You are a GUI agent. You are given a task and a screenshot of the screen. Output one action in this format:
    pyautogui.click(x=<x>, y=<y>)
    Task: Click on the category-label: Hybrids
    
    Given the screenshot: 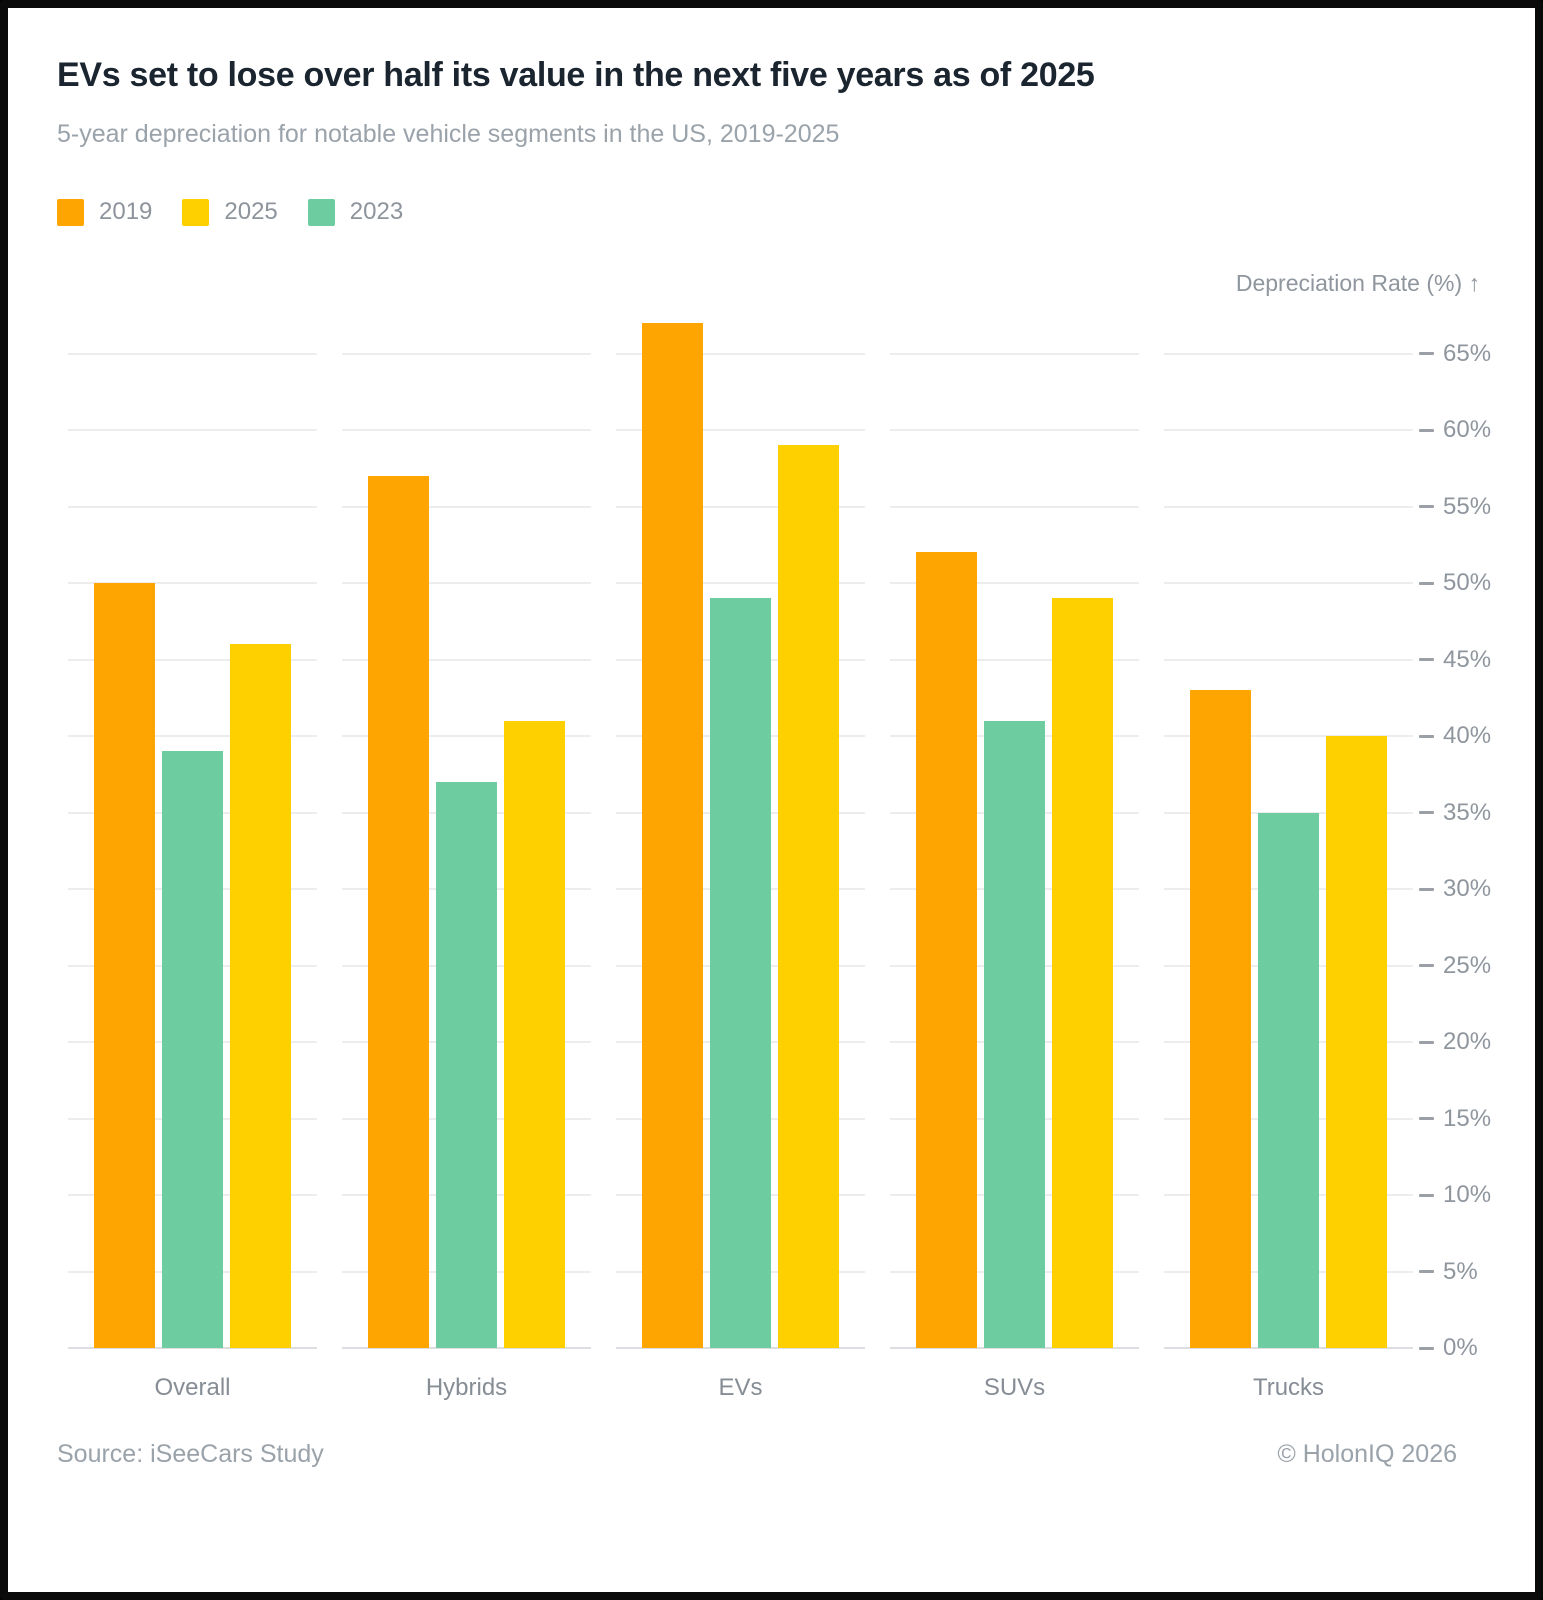 What is the action you would take?
    pyautogui.click(x=466, y=1387)
    